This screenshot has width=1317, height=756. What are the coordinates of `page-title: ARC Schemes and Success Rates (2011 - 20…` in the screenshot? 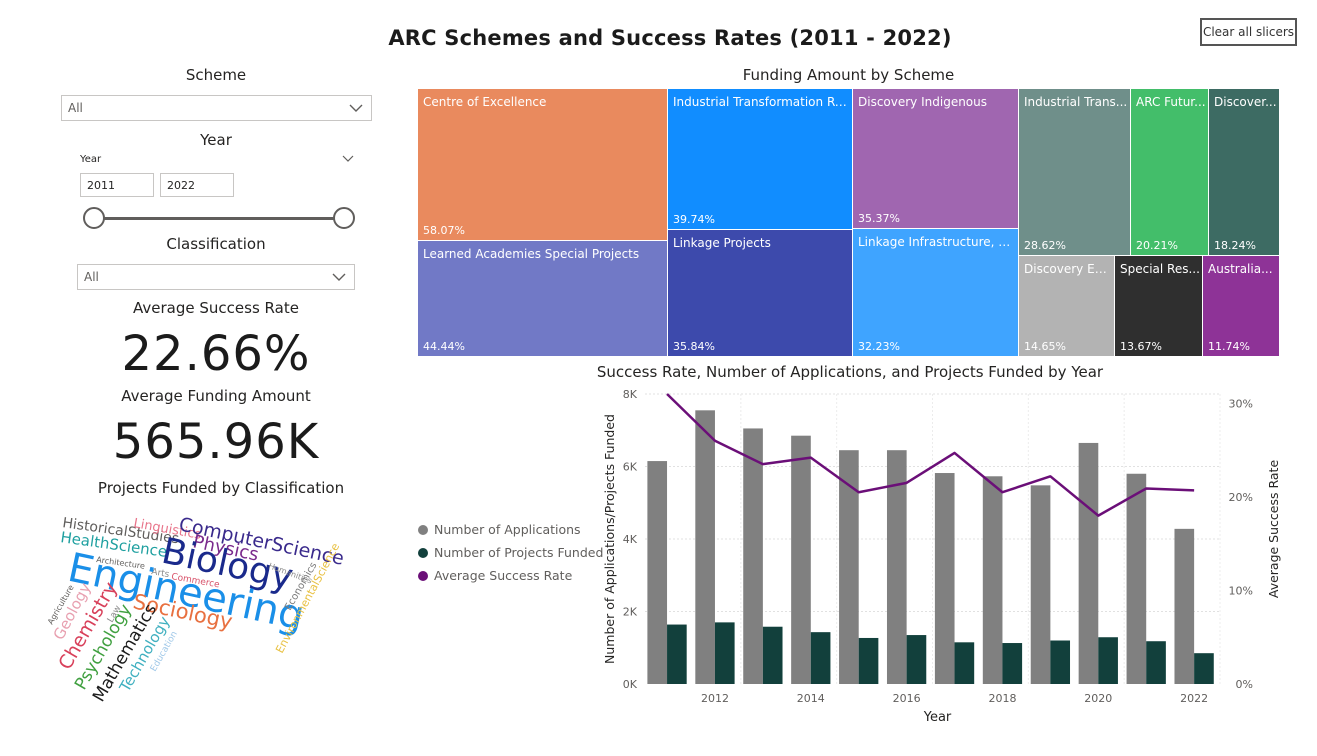 It's located at (670, 38).